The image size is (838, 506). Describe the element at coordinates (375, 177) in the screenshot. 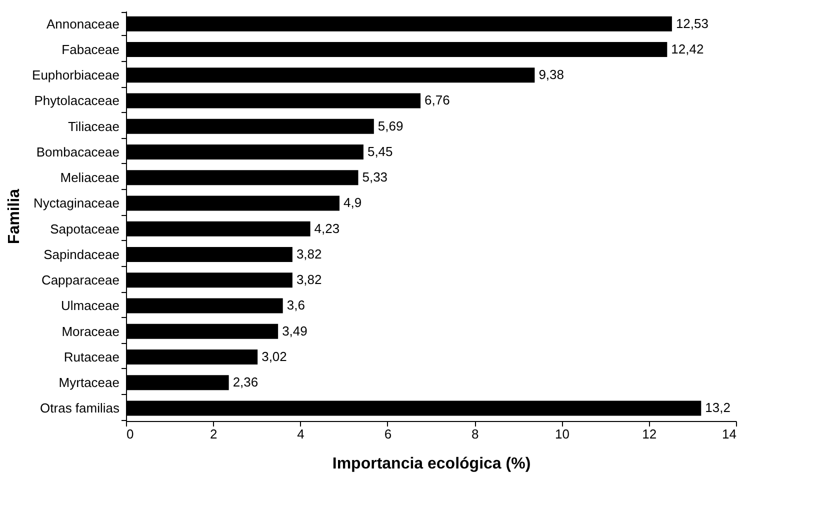

I see `data-label: 5,33` at that location.